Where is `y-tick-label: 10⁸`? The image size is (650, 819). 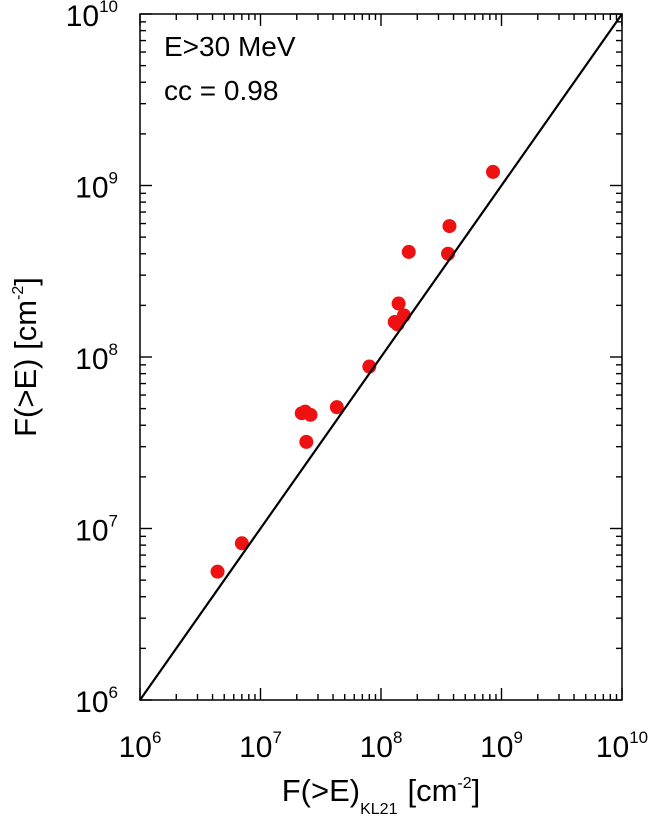 y-tick-label: 10⁸ is located at coordinates (96, 358).